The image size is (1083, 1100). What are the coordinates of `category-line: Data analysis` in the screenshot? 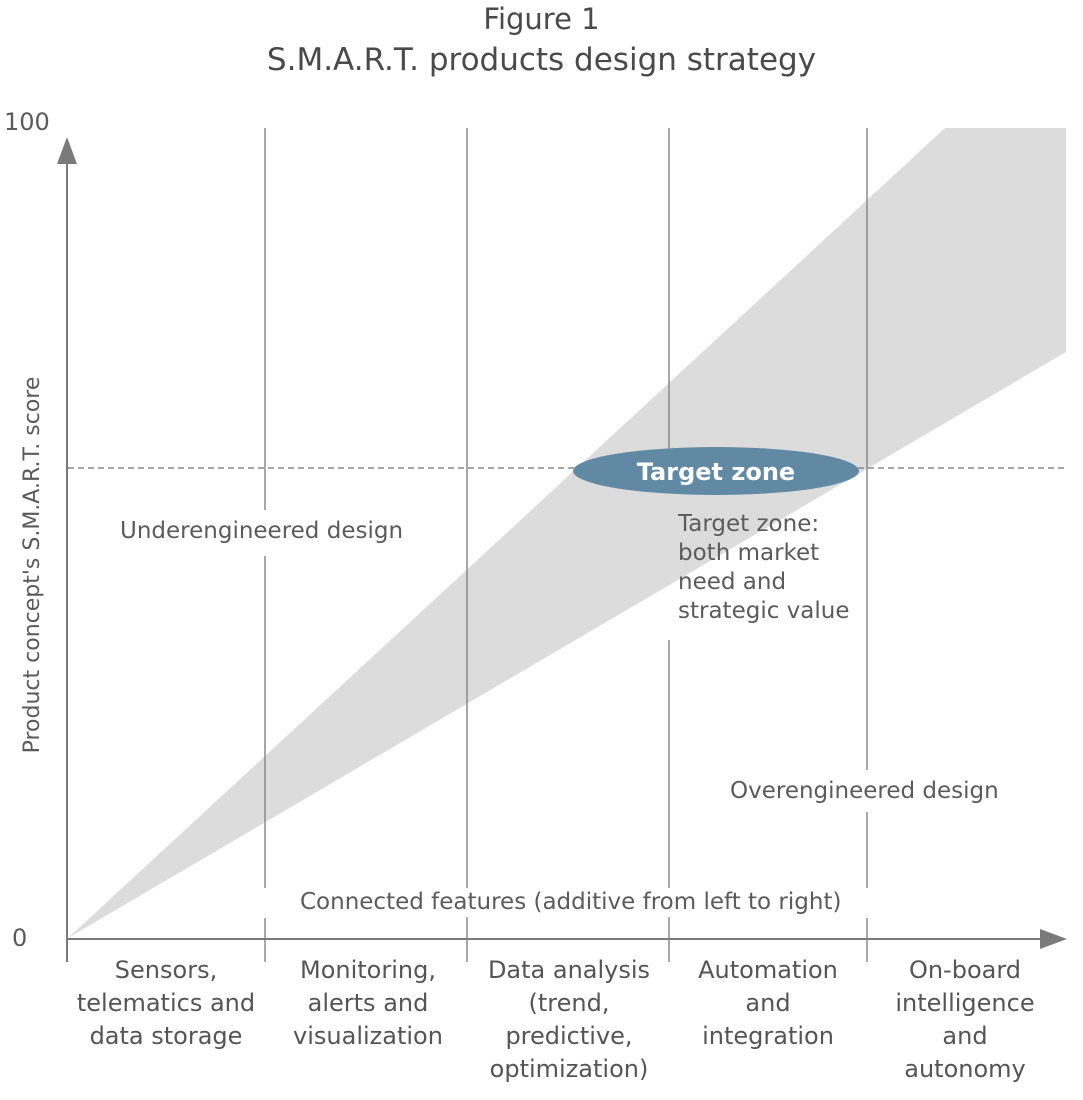 It's located at (569, 970).